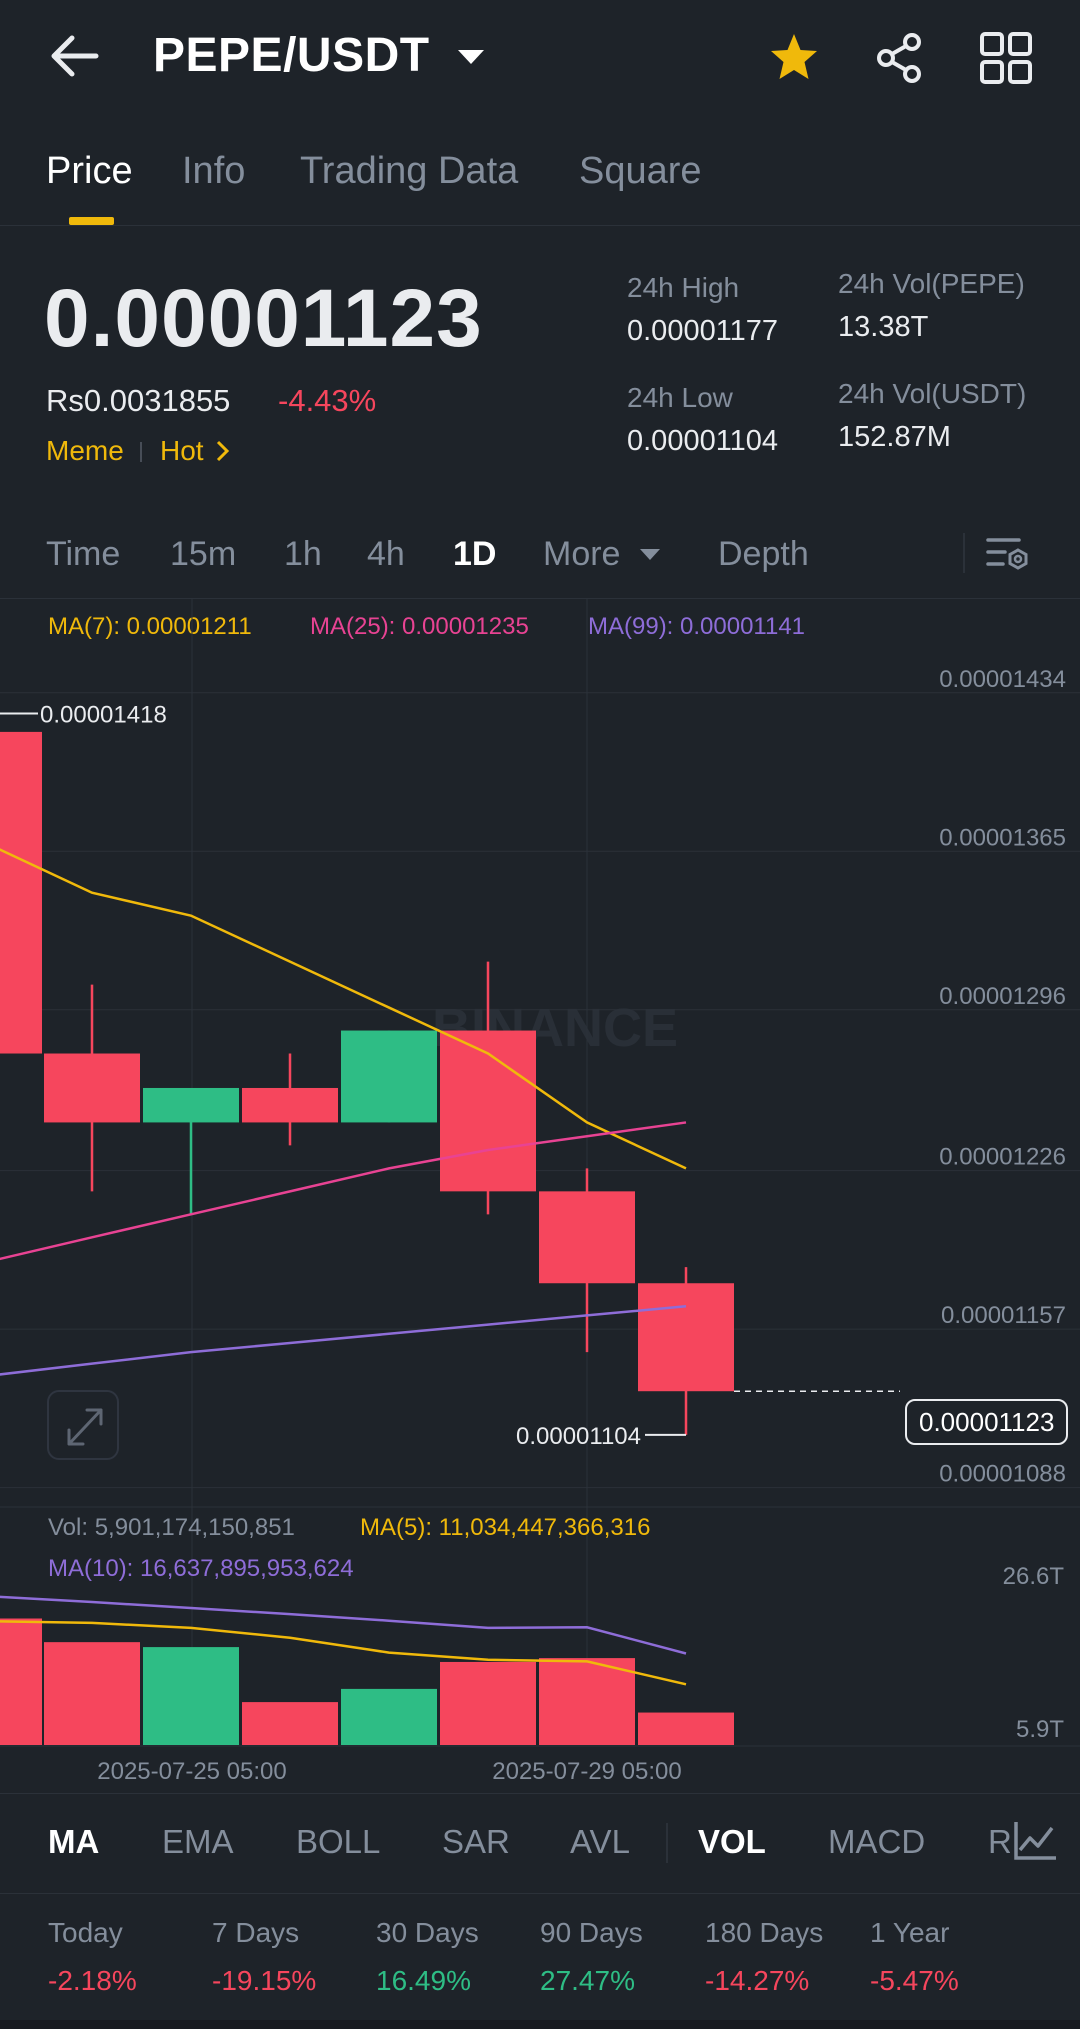 This screenshot has width=1080, height=2029. What do you see at coordinates (223, 451) in the screenshot?
I see `chevron-right-icon` at bounding box center [223, 451].